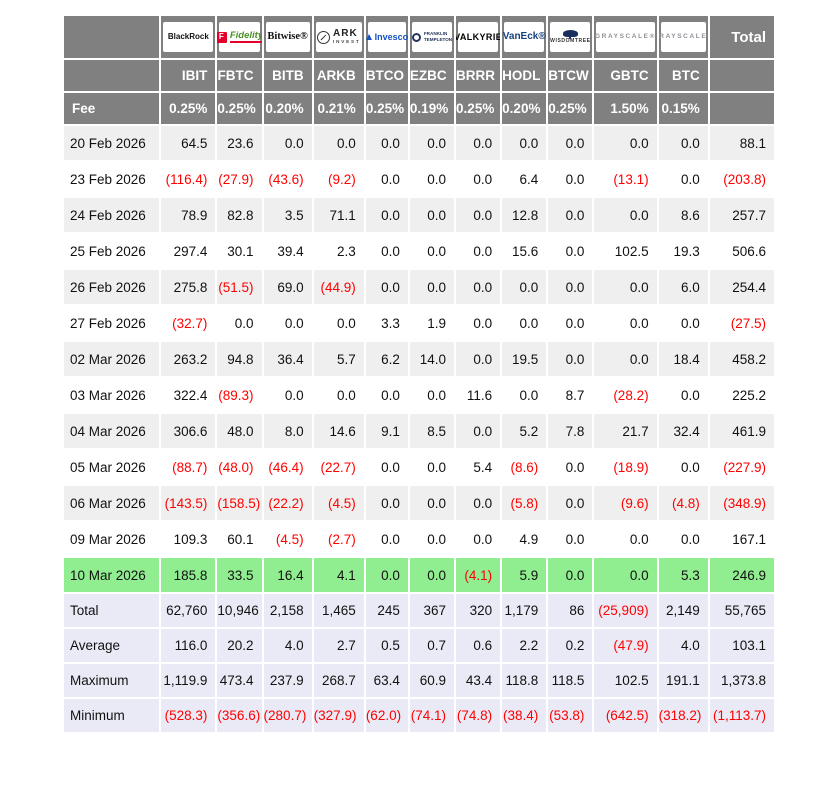 The width and height of the screenshot is (822, 788). Describe the element at coordinates (188, 680) in the screenshot. I see `summary-value-cell: 1,119.9` at that location.